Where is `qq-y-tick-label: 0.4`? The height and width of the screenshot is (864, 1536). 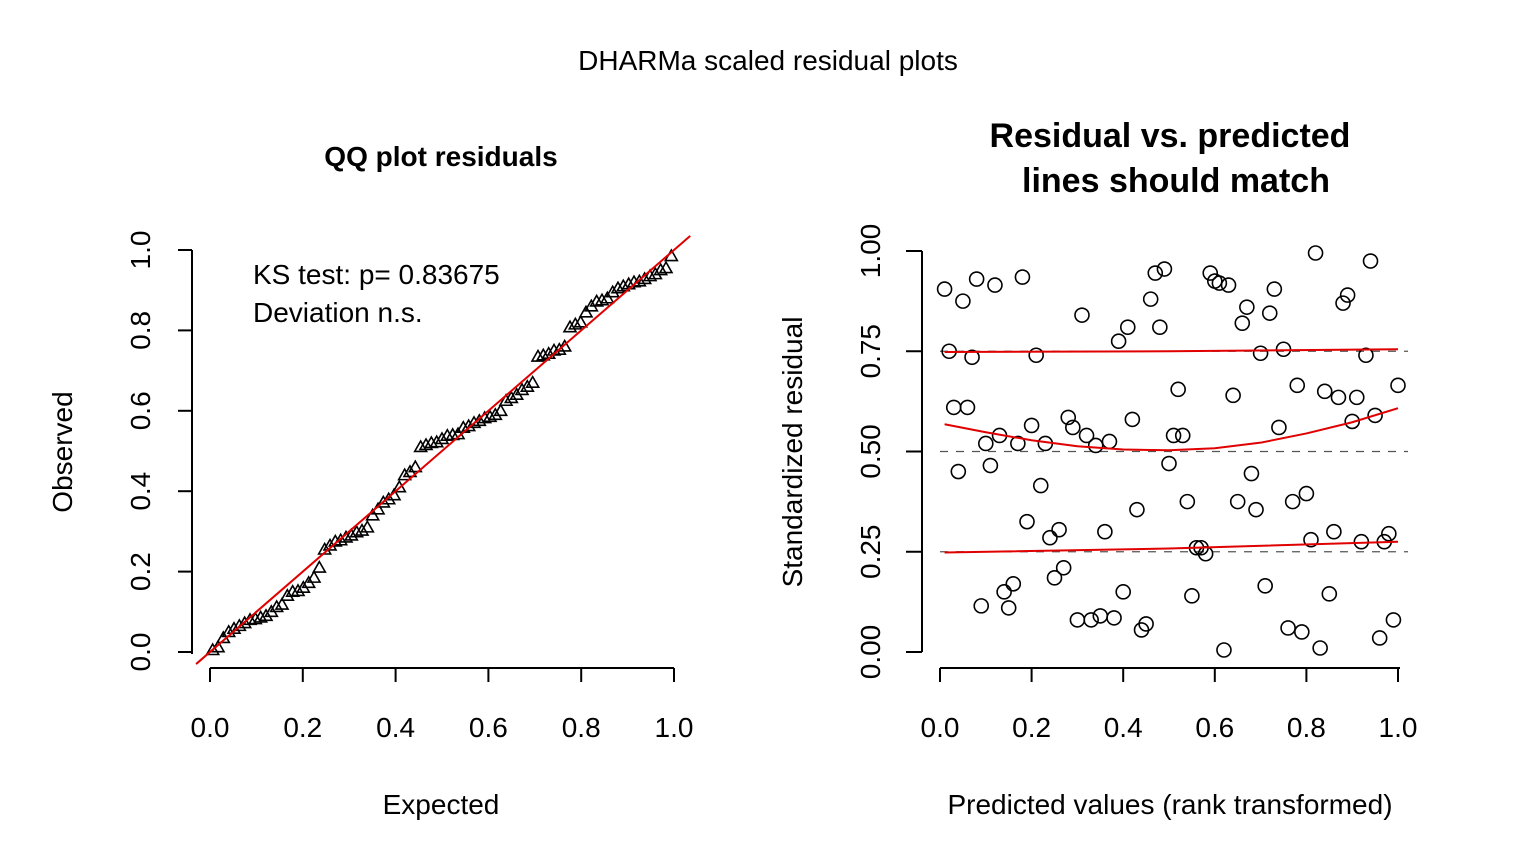 qq-y-tick-label: 0.4 is located at coordinates (140, 491).